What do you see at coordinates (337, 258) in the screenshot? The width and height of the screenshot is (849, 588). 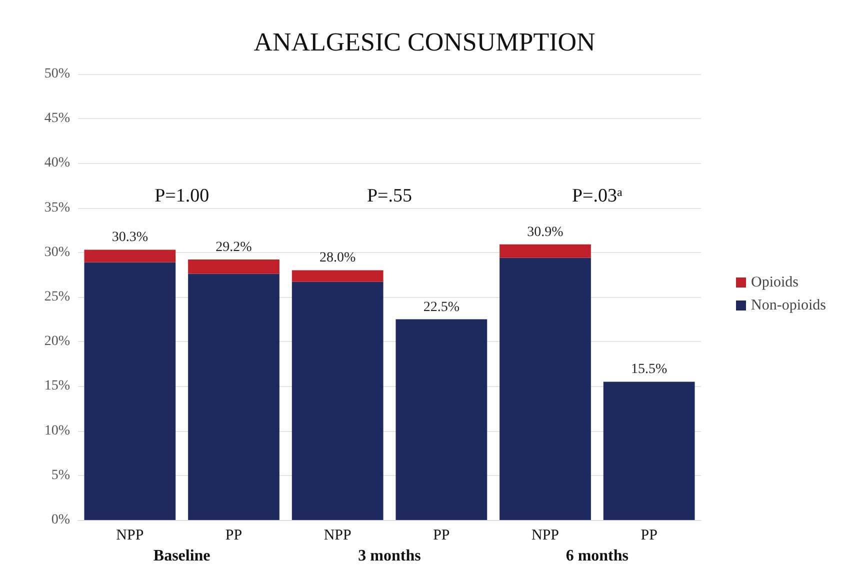 I see `total-label: 28.0%` at bounding box center [337, 258].